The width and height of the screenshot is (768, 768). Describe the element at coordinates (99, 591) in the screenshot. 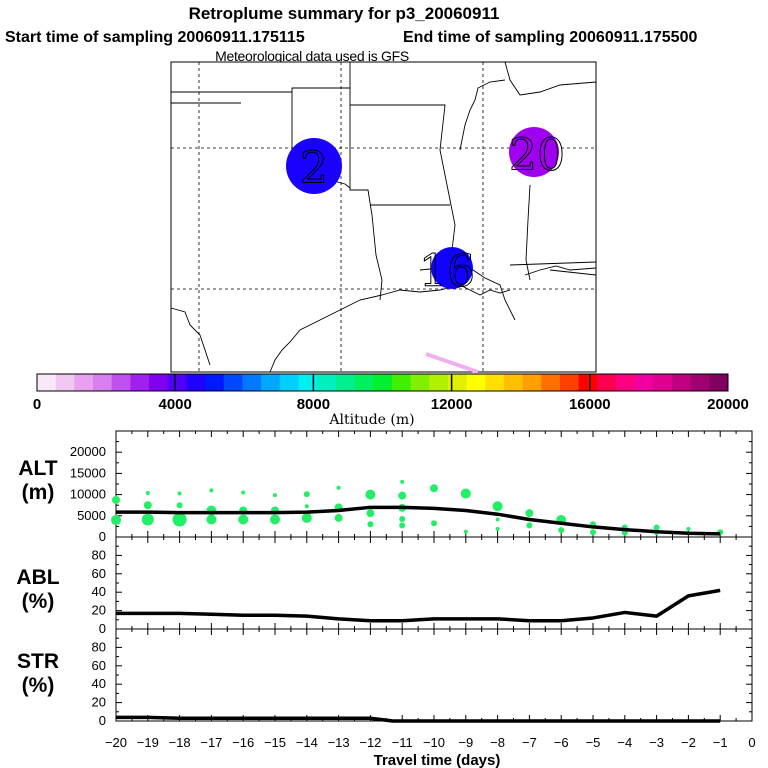

I see `abl-ytick-label: 40` at that location.